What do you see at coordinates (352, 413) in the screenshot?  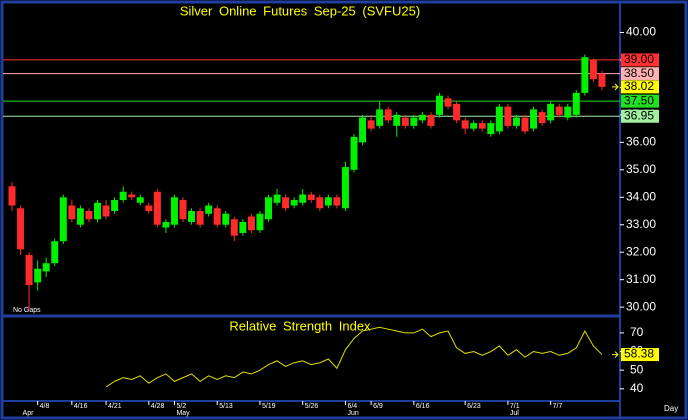 I see `month-label: Jun` at bounding box center [352, 413].